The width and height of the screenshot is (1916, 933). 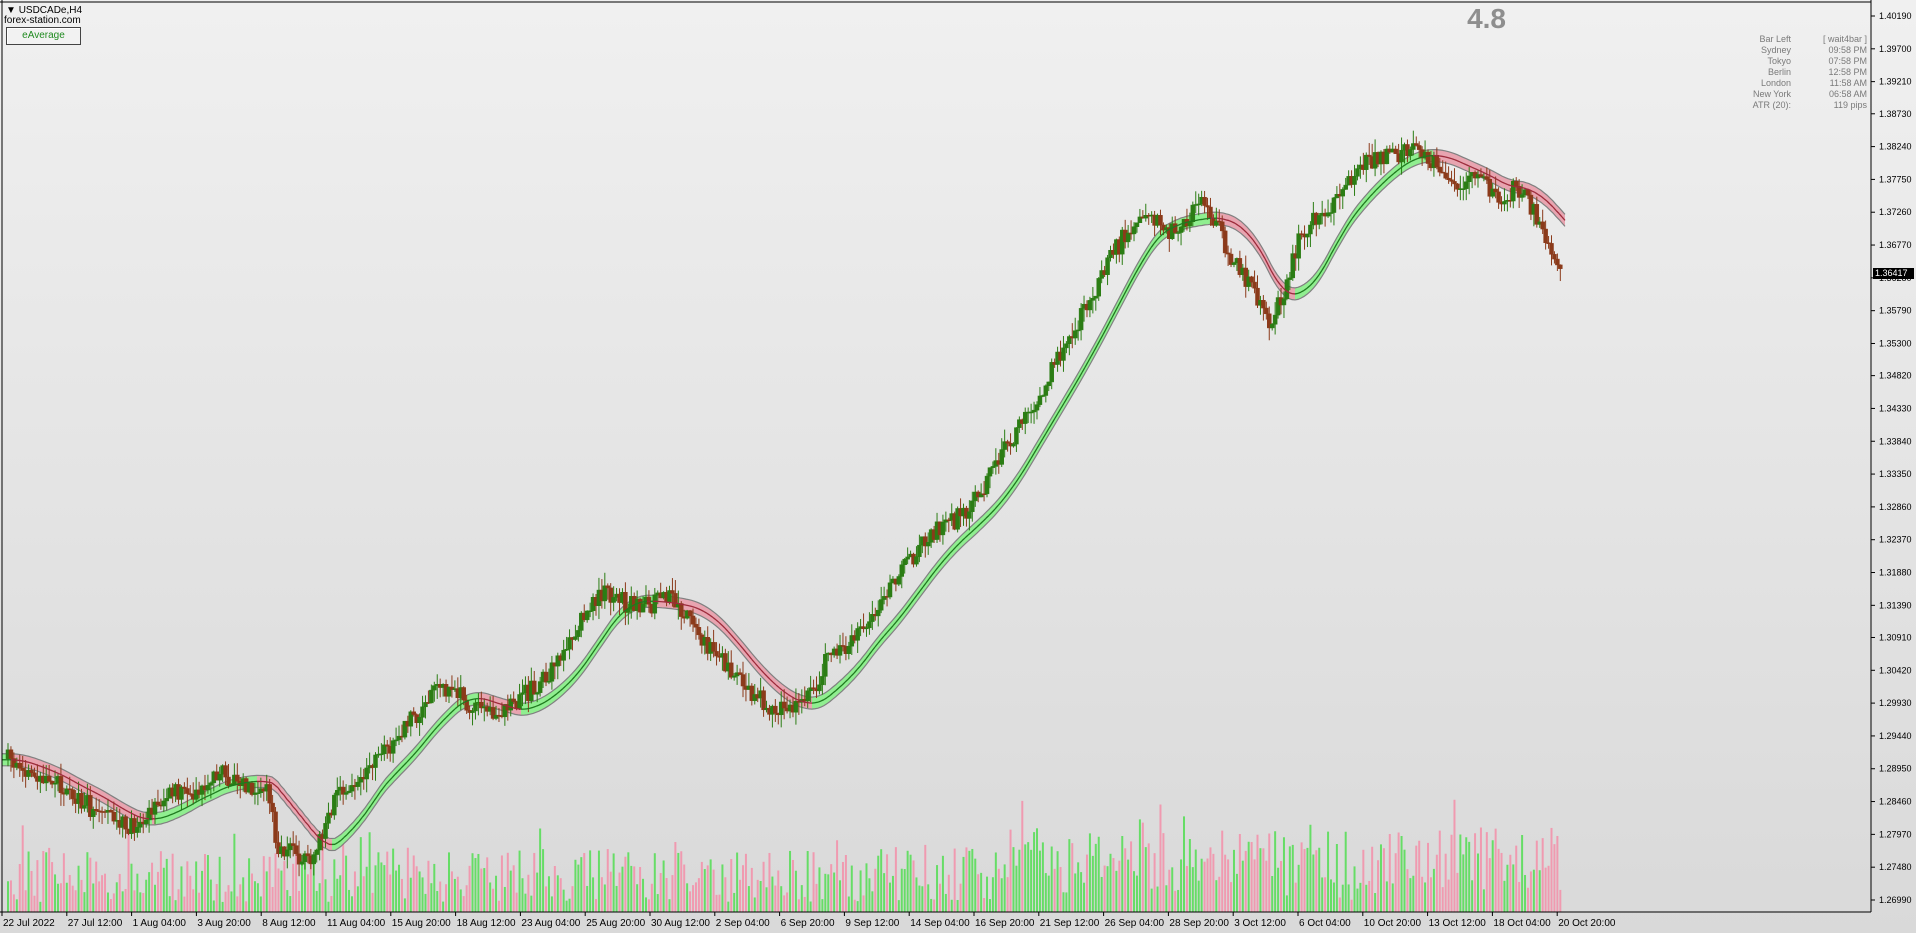 What do you see at coordinates (11, 10) in the screenshot?
I see `dropdown-triangle-icon: ▼` at bounding box center [11, 10].